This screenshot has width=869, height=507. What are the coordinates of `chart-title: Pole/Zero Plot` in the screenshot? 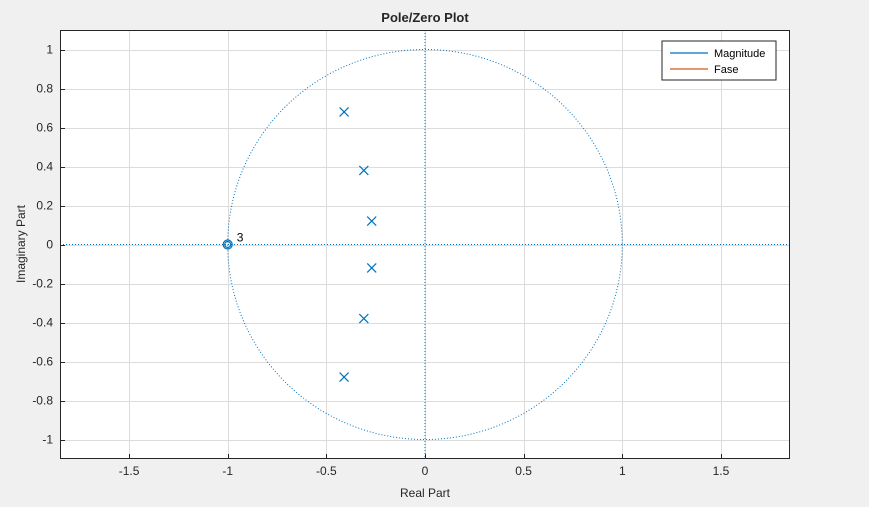 It's located at (425, 17).